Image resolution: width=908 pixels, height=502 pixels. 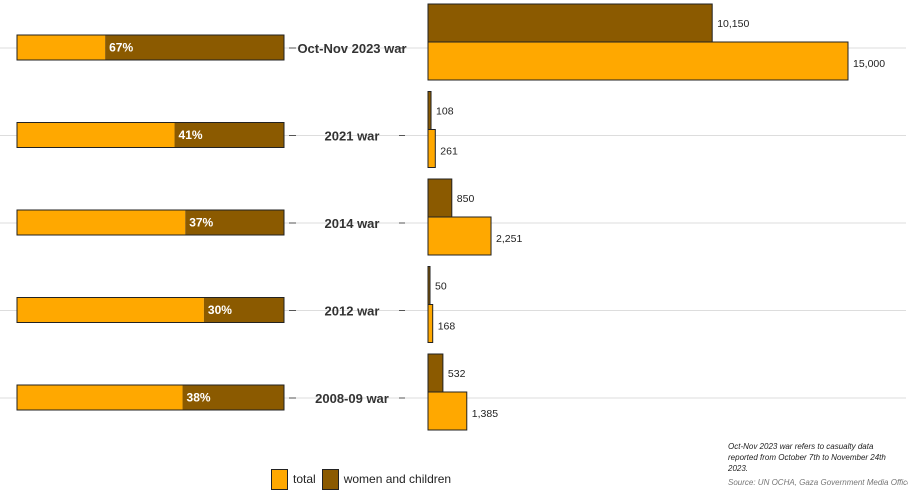 I want to click on value-label-total: 168, so click(x=447, y=327).